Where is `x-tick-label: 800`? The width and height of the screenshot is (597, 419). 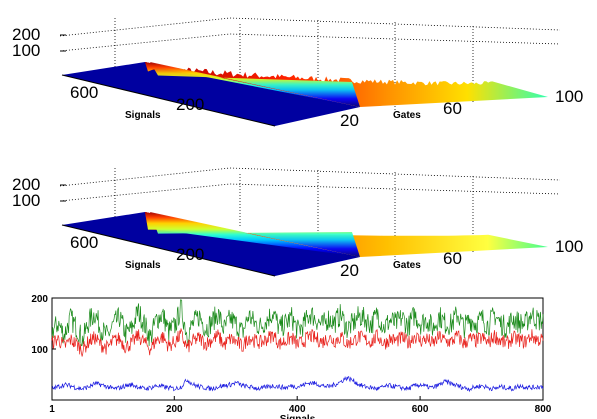
x-tick-label: 800 is located at coordinates (543, 409).